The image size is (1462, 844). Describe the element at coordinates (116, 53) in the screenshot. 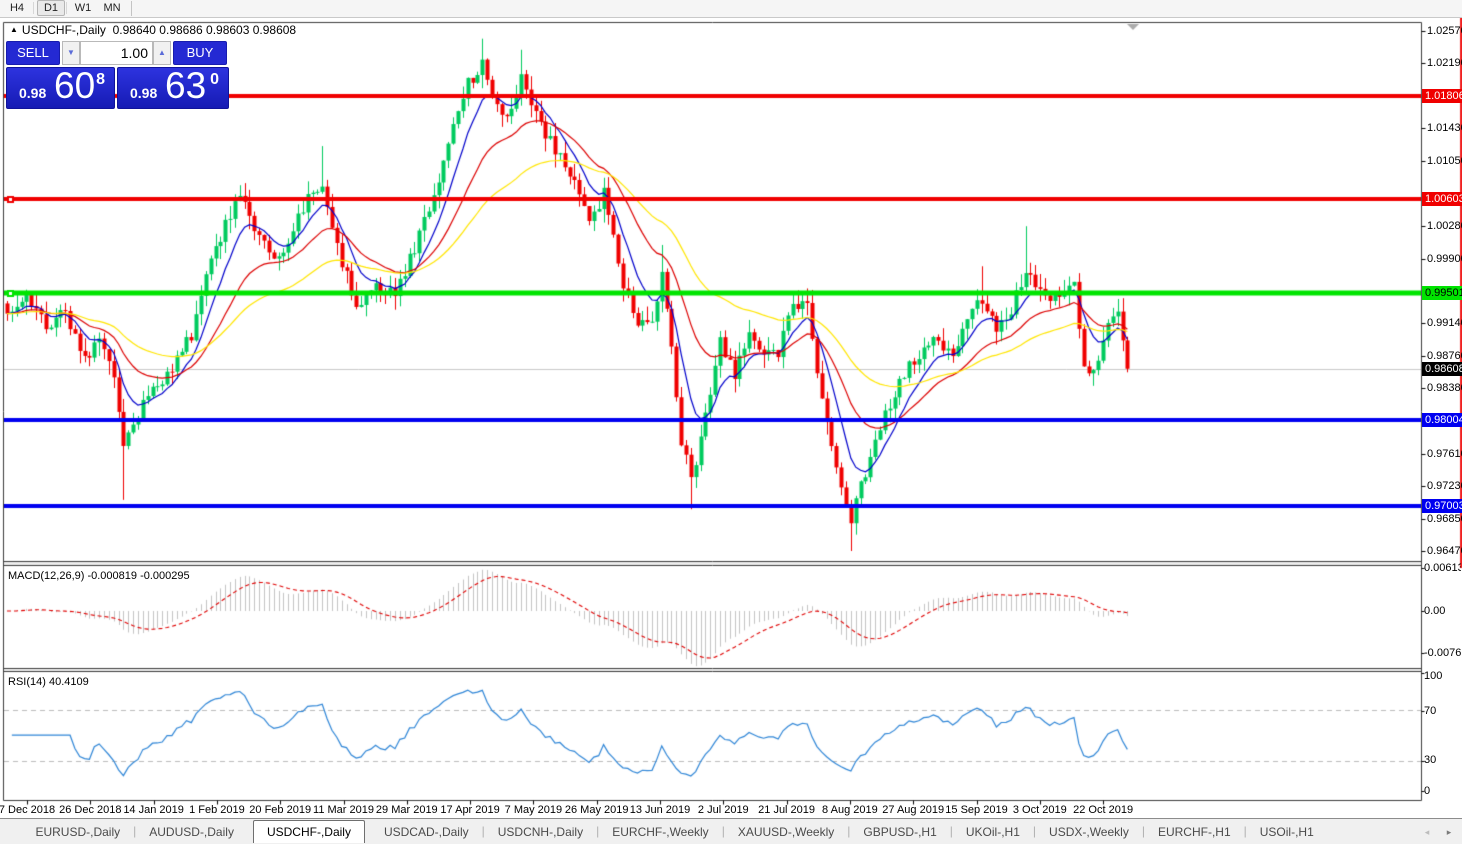

I see `volume-input` at that location.